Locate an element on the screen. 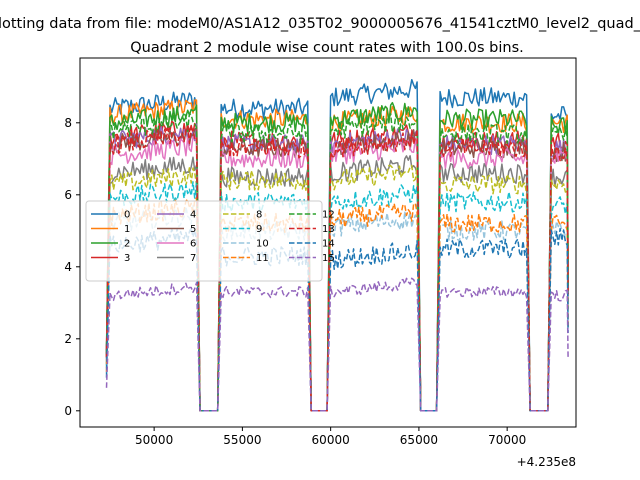 This screenshot has height=480, width=640. legend-label-8: 8 is located at coordinates (259, 215).